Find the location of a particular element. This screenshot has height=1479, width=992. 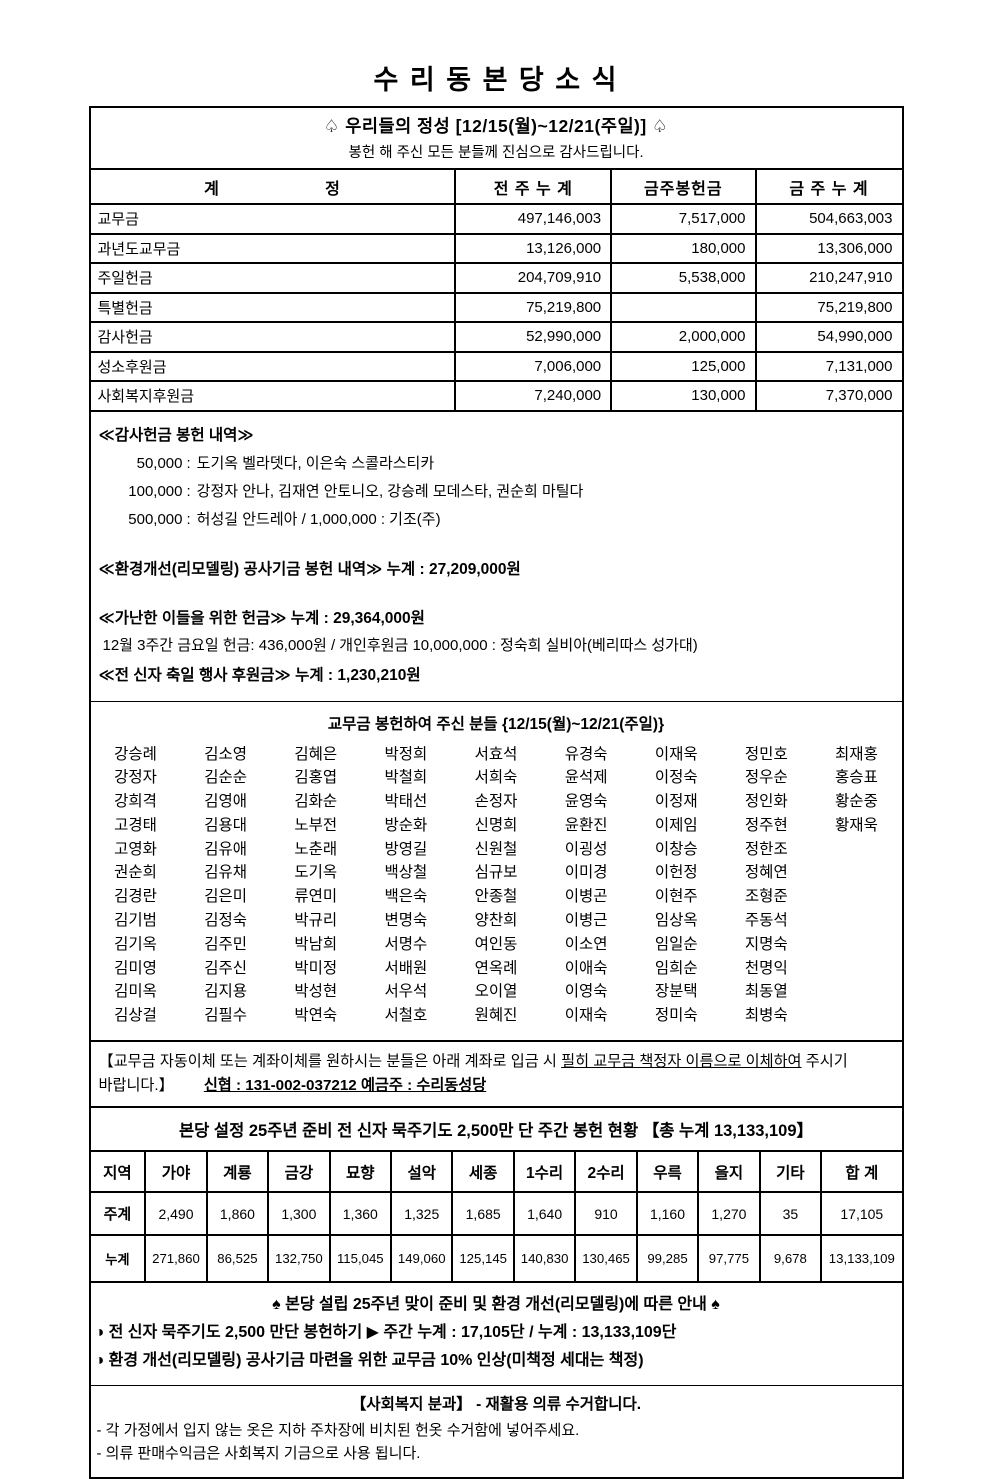

donor-name: 천명익 is located at coordinates (766, 968).